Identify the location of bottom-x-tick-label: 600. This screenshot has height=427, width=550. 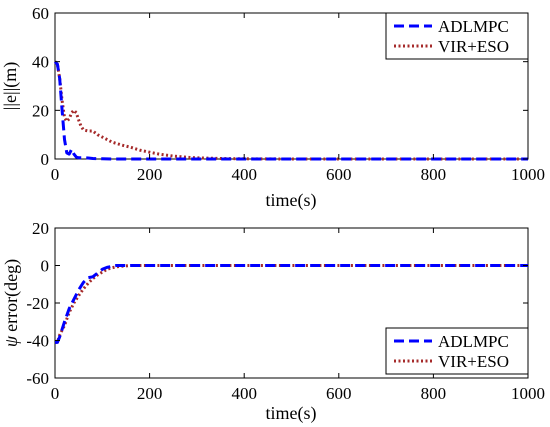
(339, 393).